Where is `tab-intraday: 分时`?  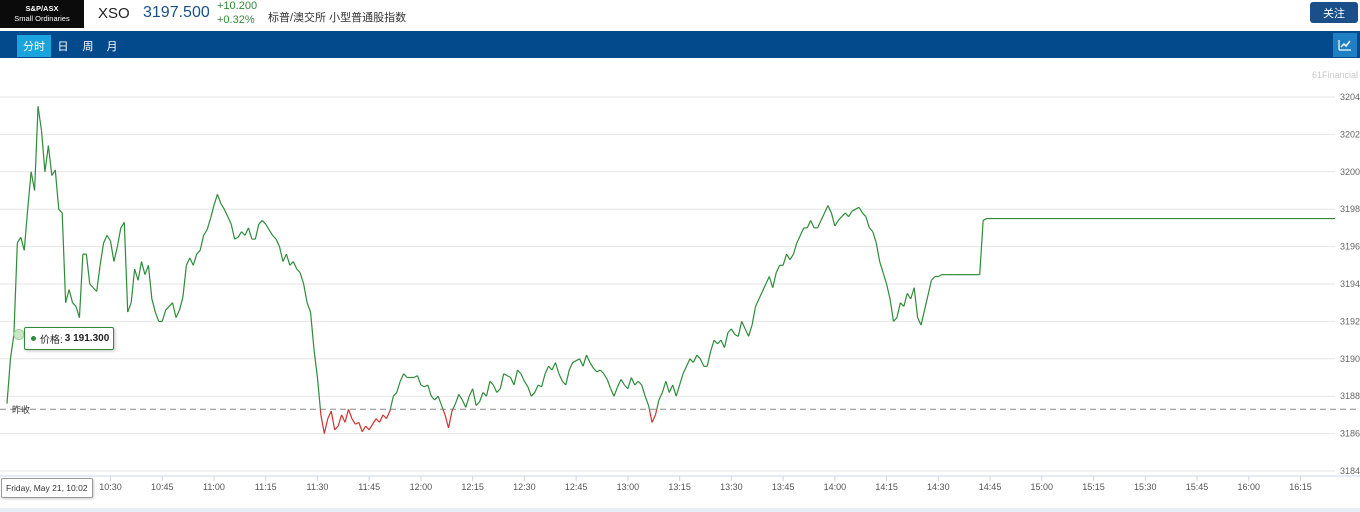 tab-intraday: 分时 is located at coordinates (34, 46).